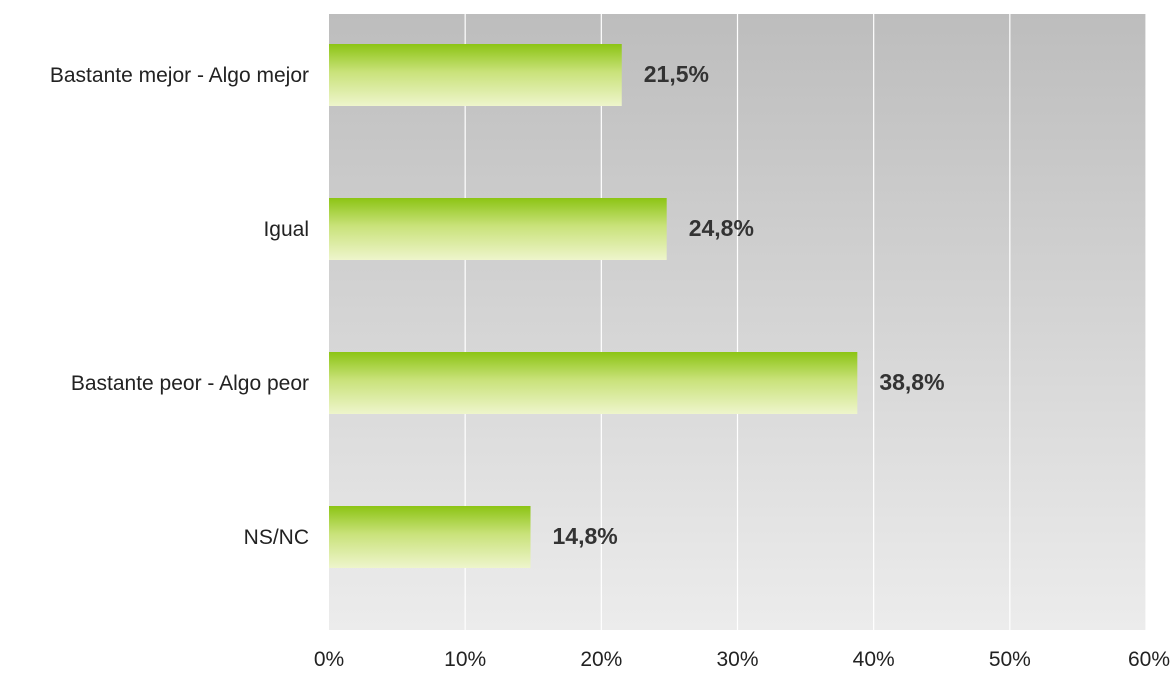 The width and height of the screenshot is (1173, 686). Describe the element at coordinates (1149, 659) in the screenshot. I see `x-tick-label: 60%` at that location.